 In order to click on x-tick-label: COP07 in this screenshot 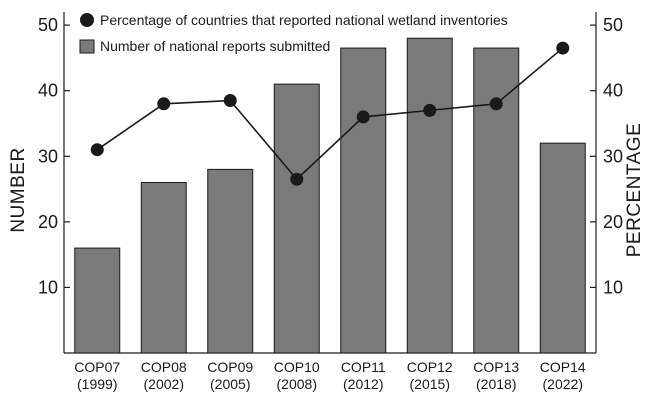, I will do `click(97, 367)`.